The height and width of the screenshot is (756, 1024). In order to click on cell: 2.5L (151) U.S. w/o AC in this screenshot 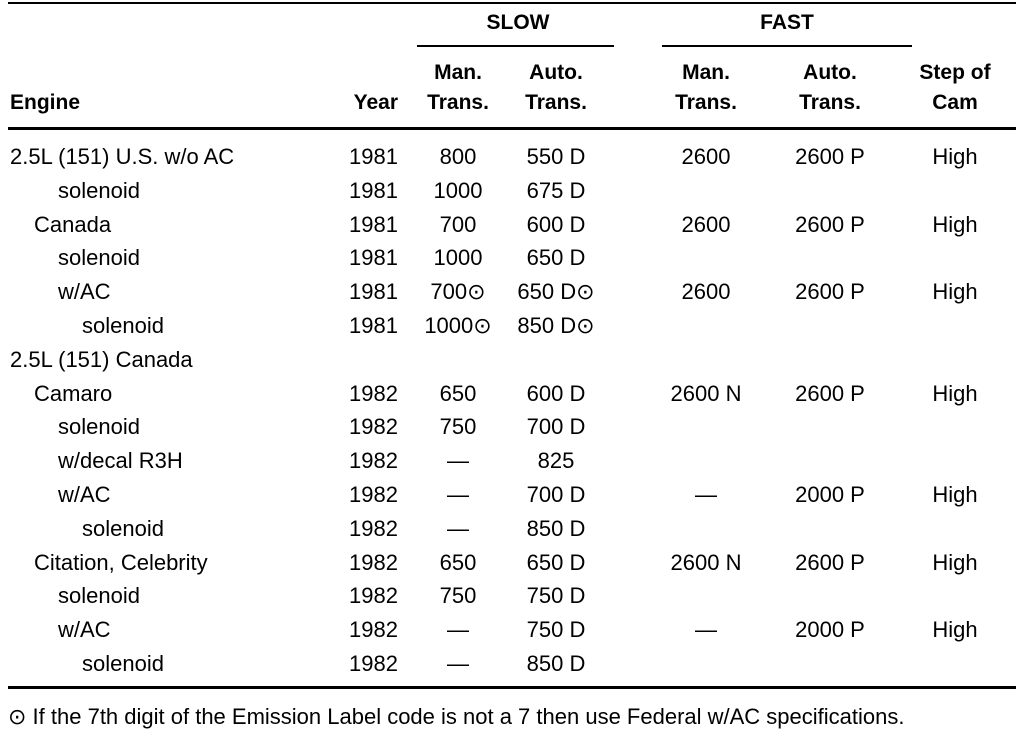, I will do `click(122, 156)`.